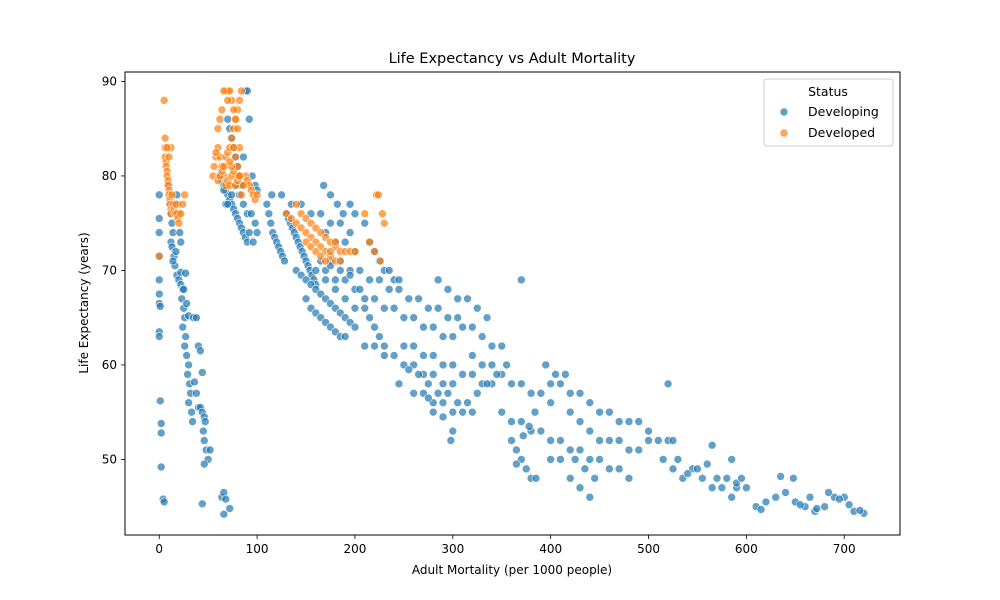 This screenshot has height=600, width=1000. Describe the element at coordinates (828, 112) in the screenshot. I see `legend-frame` at that location.